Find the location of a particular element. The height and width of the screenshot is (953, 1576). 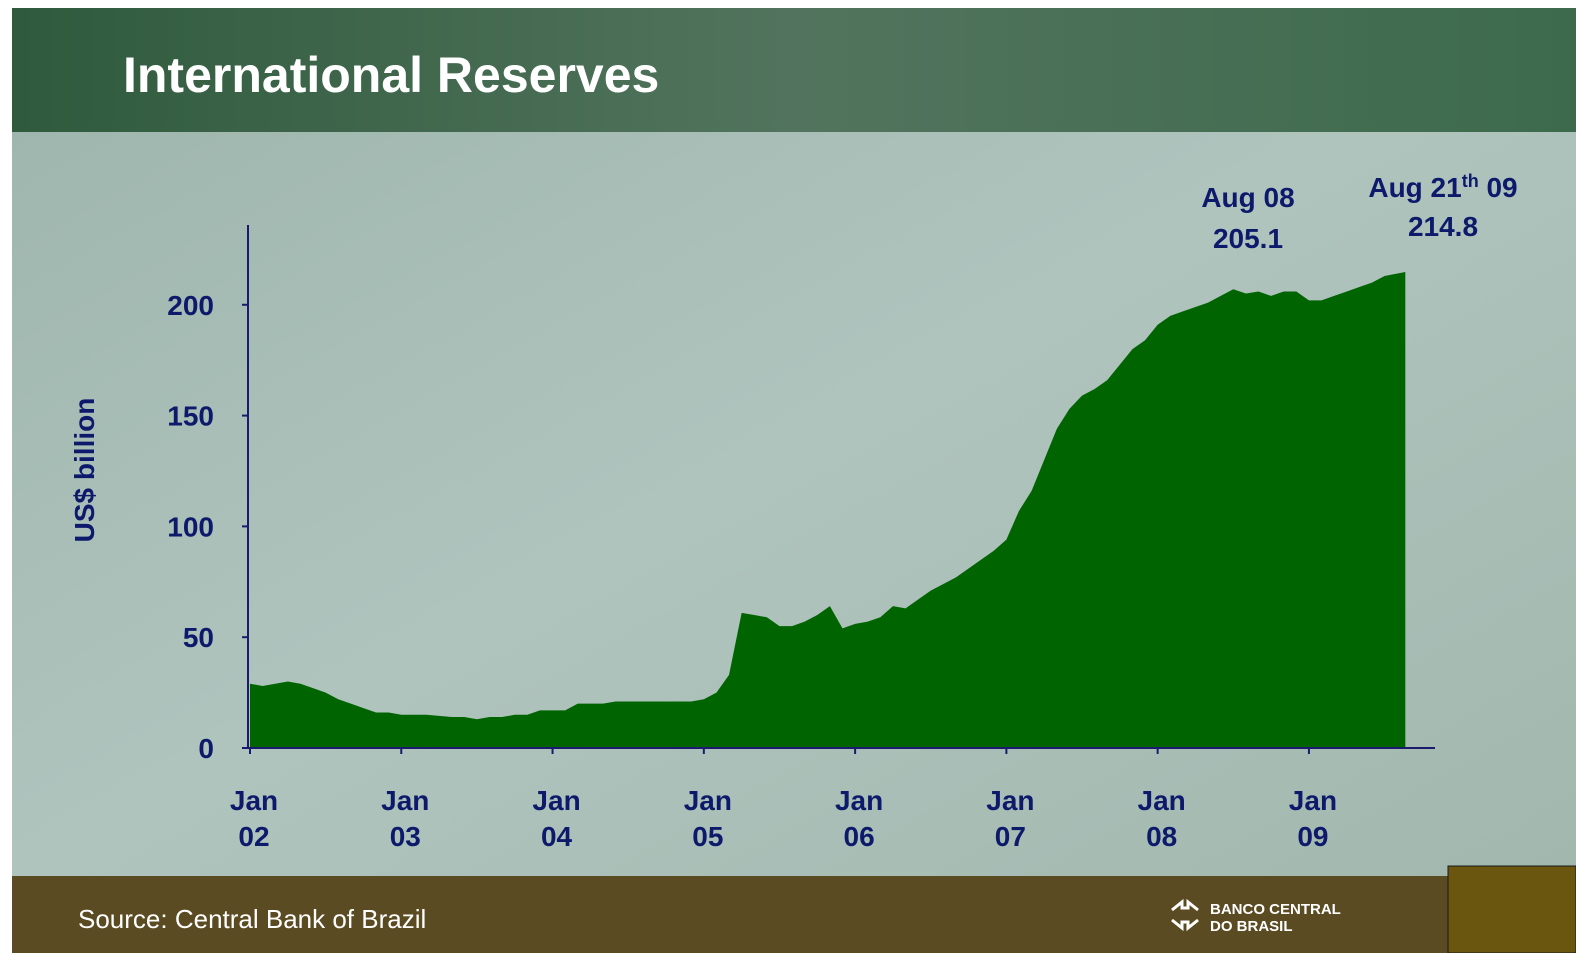

y-axis-label: US$ billion is located at coordinates (84, 470).